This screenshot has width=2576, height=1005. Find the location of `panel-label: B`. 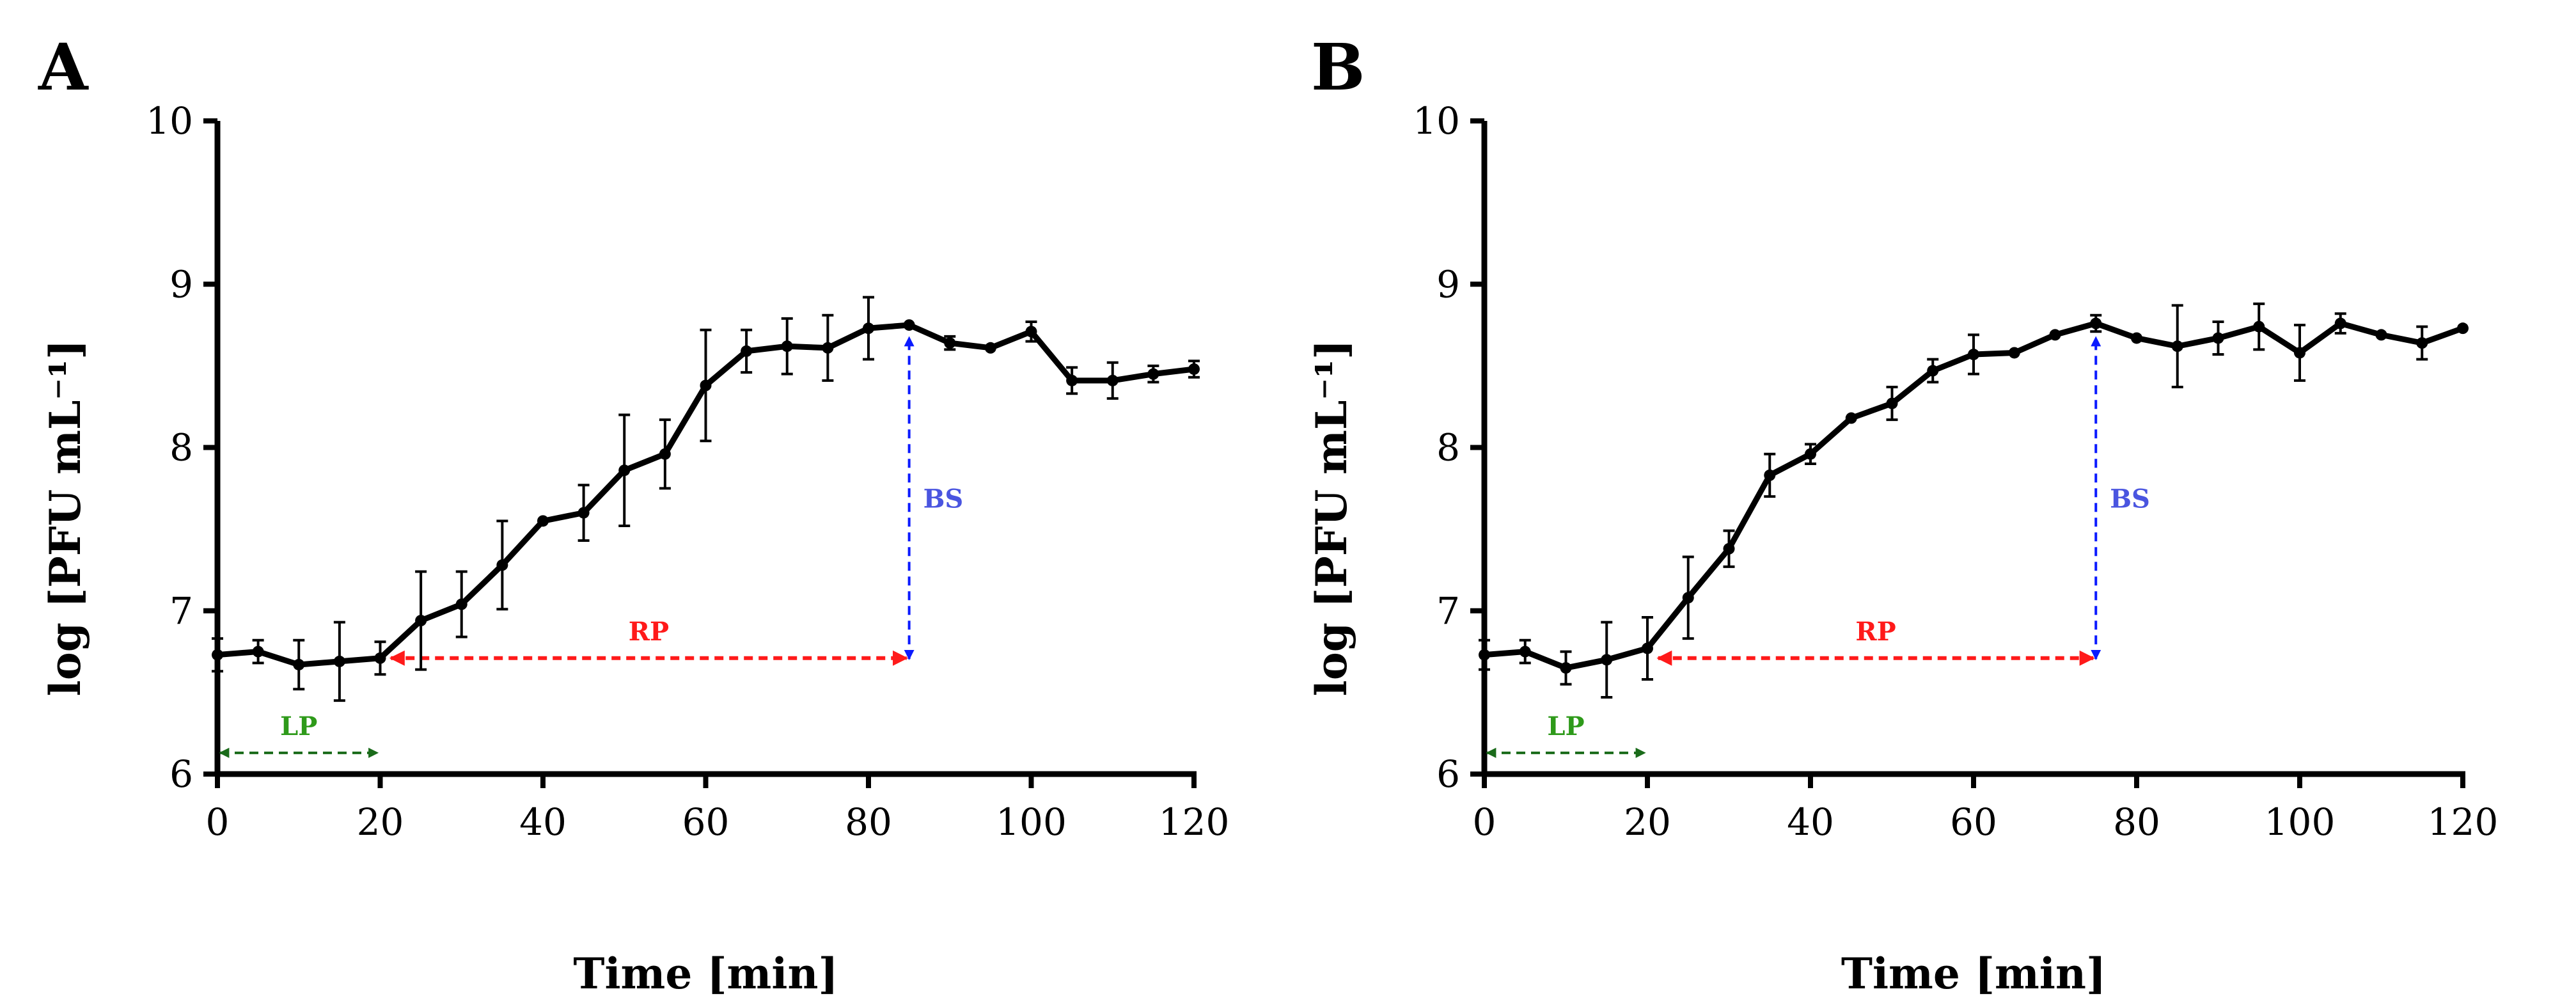

panel-label: B is located at coordinates (1338, 67).